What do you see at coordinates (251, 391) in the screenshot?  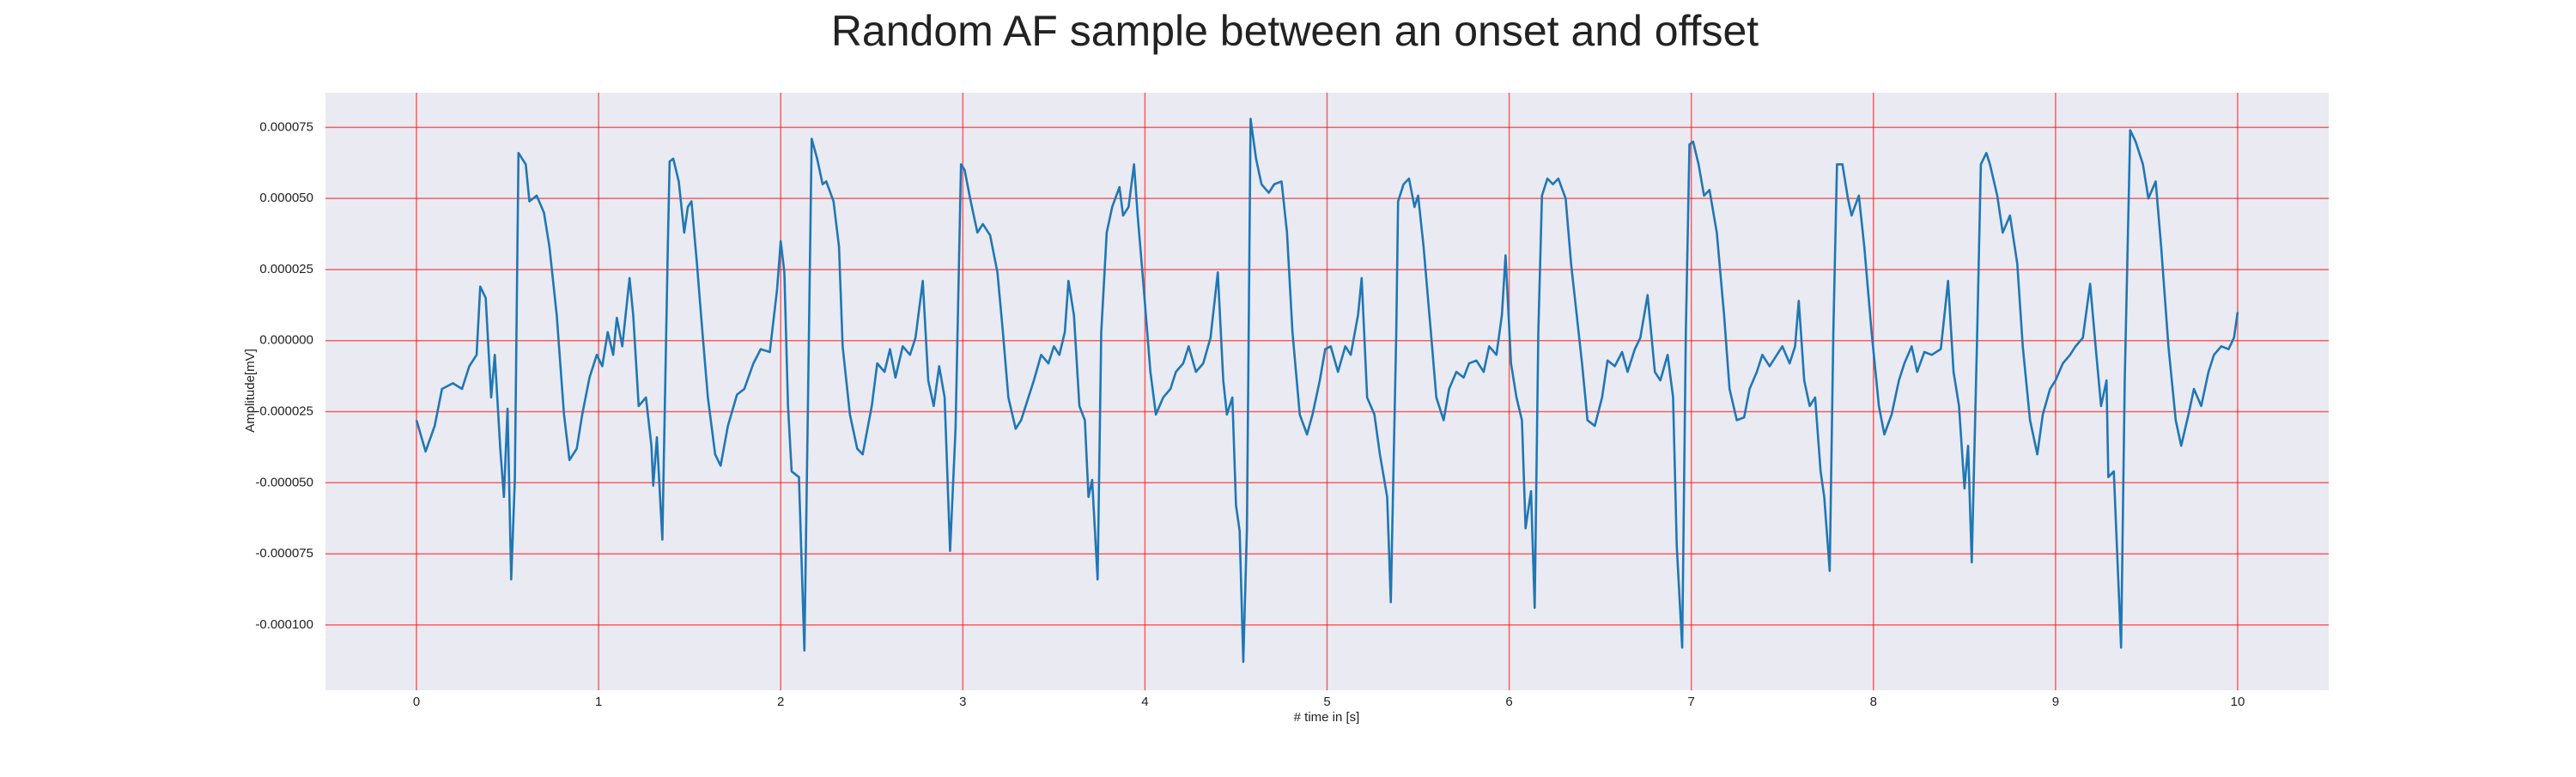 I see `y-axis-label: Amplitude[mV]` at bounding box center [251, 391].